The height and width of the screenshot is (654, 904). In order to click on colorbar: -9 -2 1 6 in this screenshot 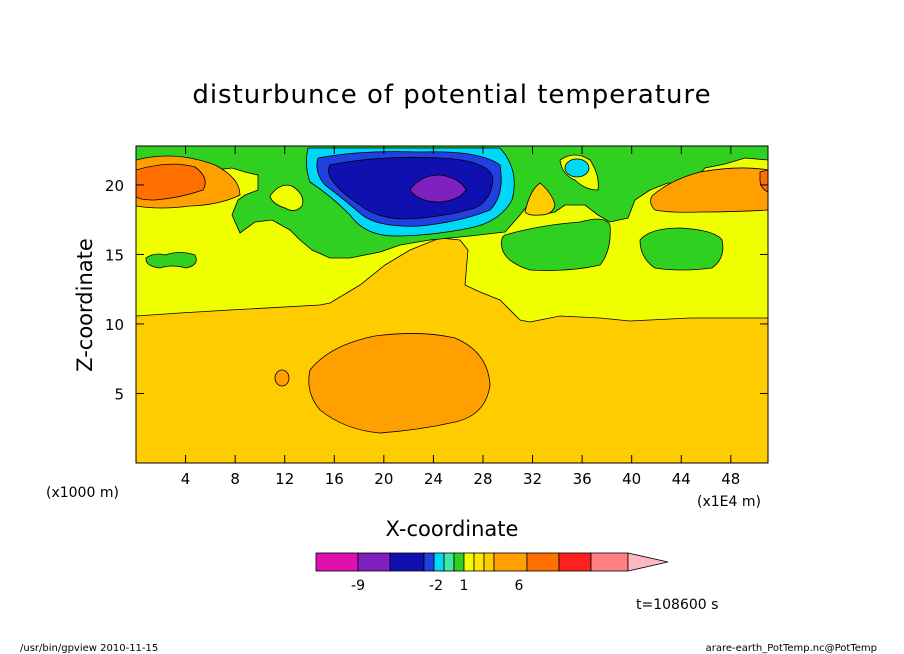, I will do `click(492, 573)`.